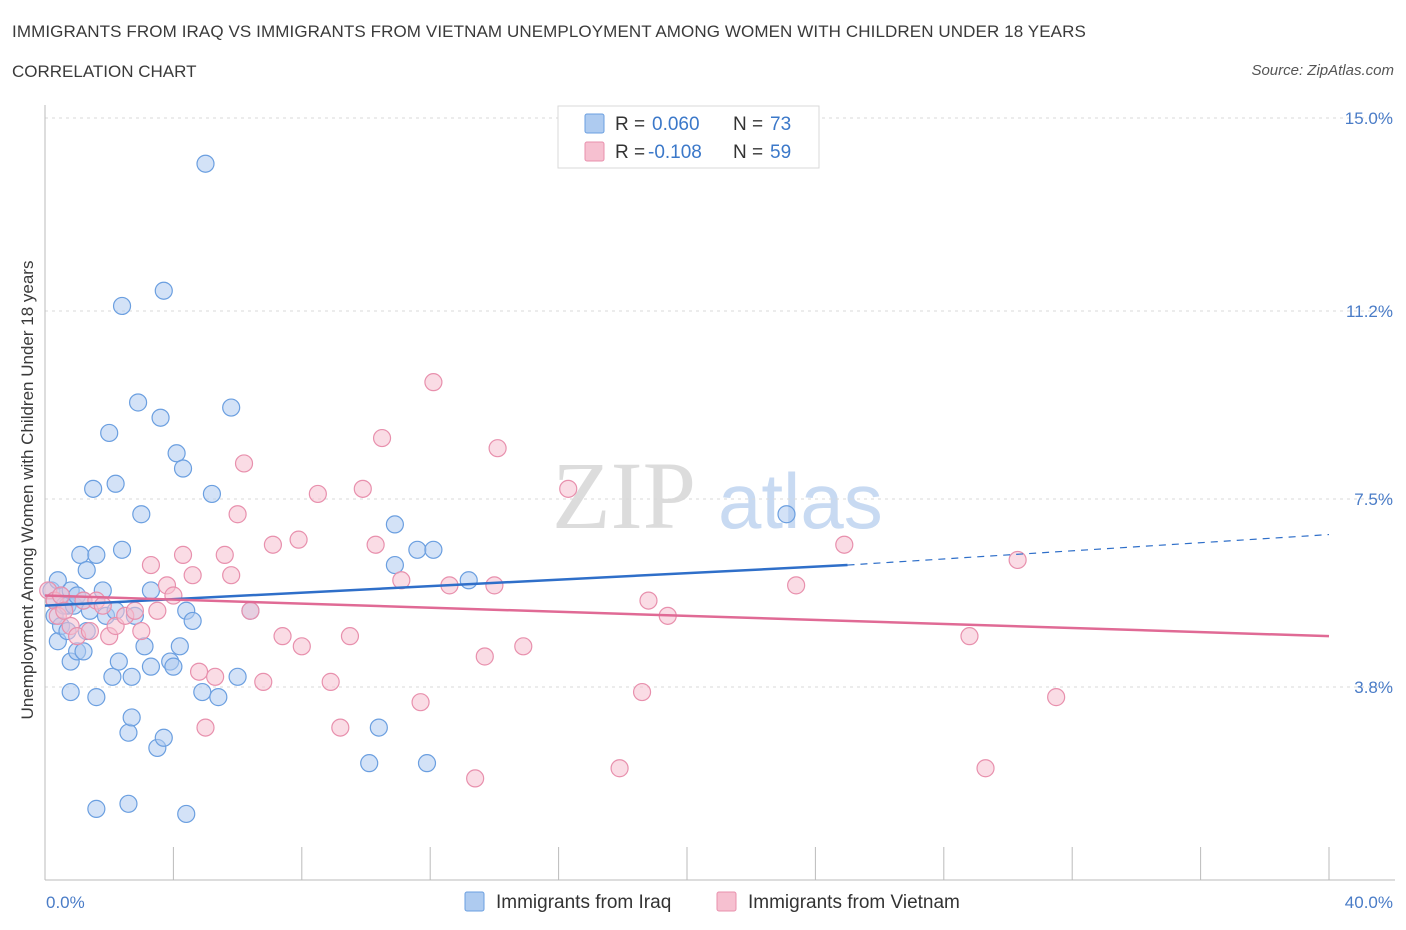  What do you see at coordinates (1369, 902) in the screenshot?
I see `x-tick-max: 40.0%` at bounding box center [1369, 902].